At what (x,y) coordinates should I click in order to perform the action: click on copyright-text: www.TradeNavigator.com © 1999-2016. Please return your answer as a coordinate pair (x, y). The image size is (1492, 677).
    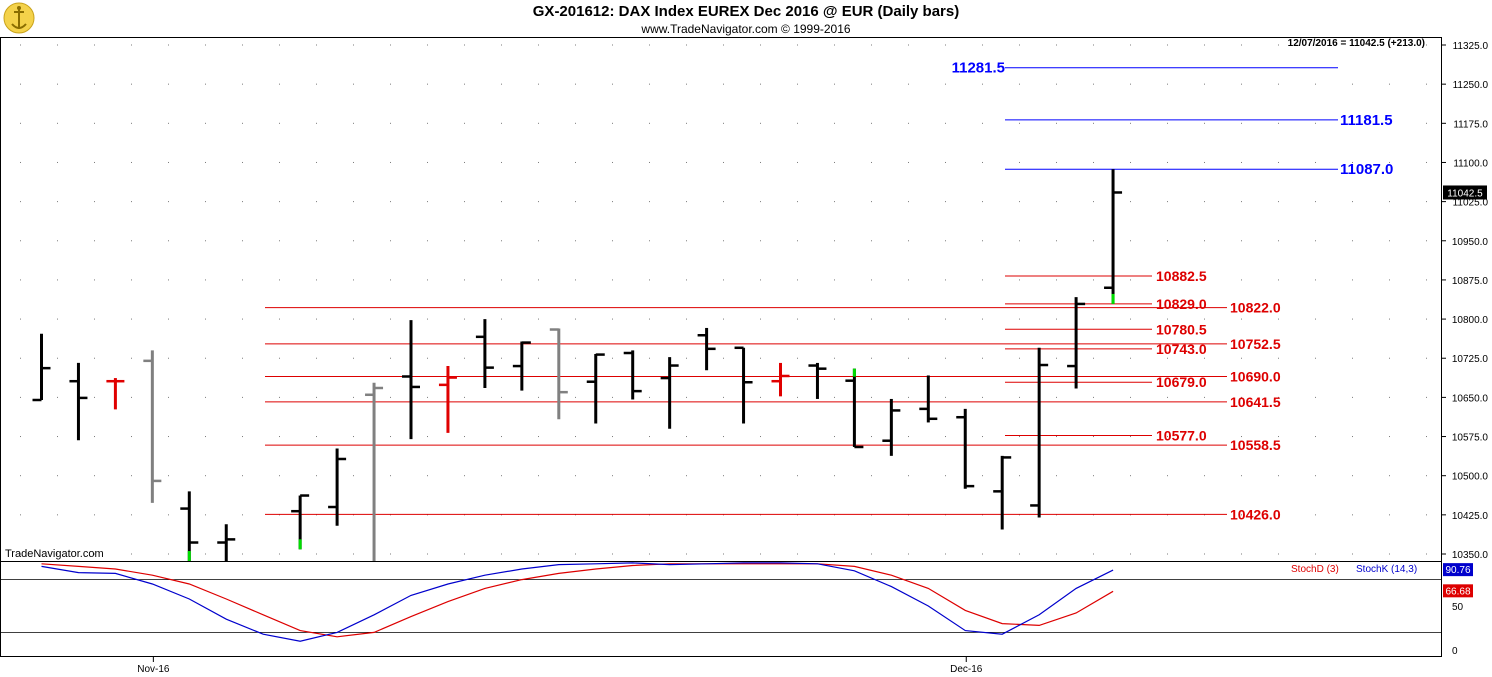
    Looking at the image, I should click on (746, 29).